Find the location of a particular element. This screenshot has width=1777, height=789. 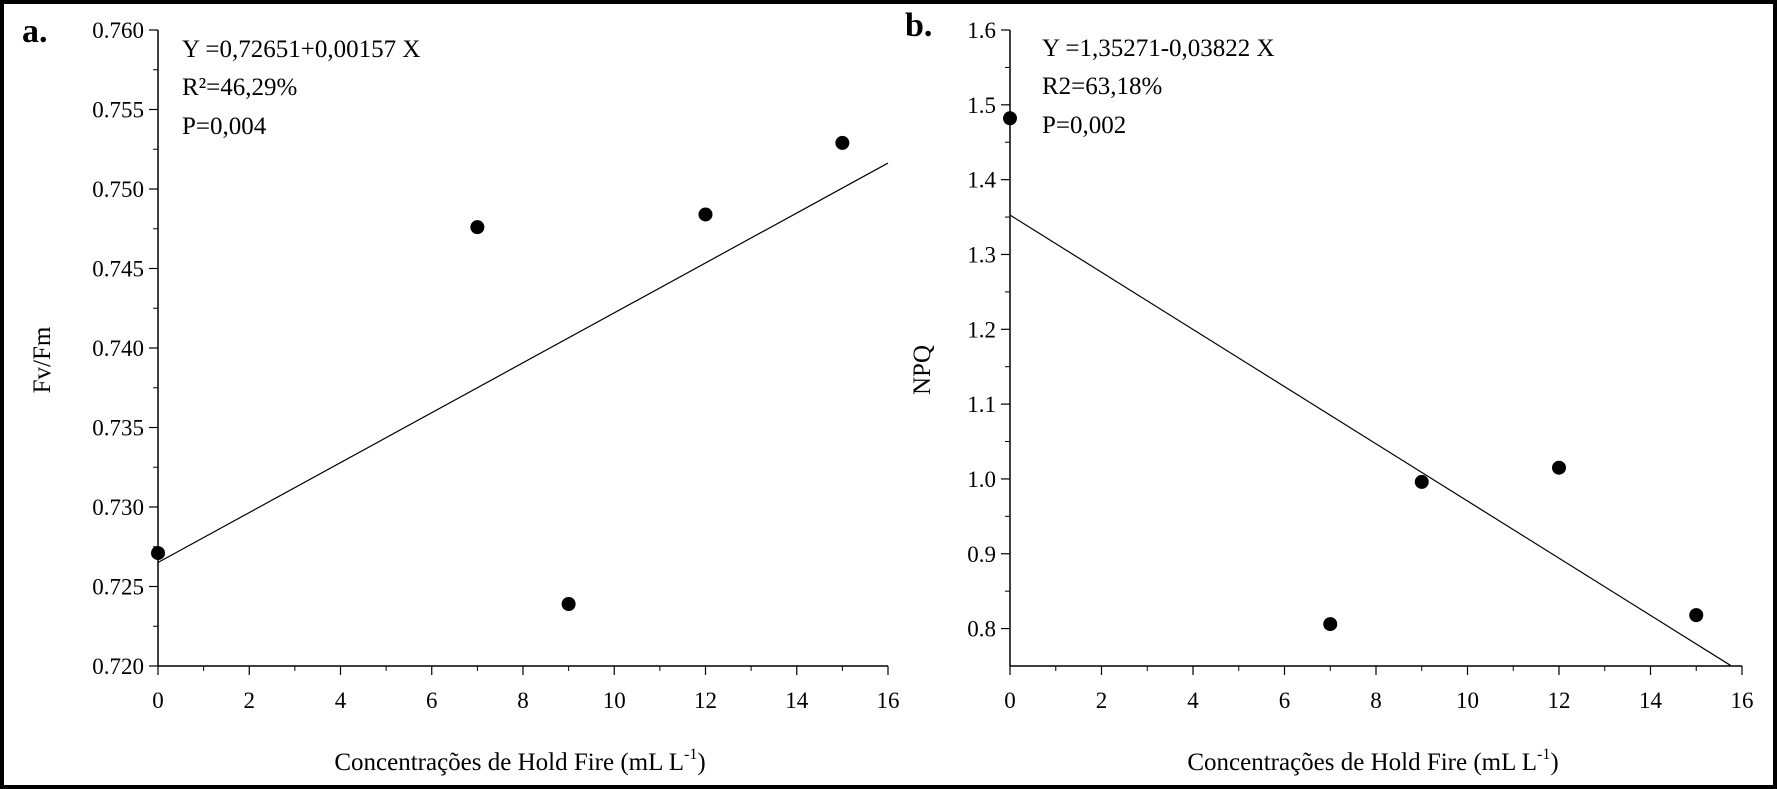

panel-b-letter: b. is located at coordinates (918, 25).